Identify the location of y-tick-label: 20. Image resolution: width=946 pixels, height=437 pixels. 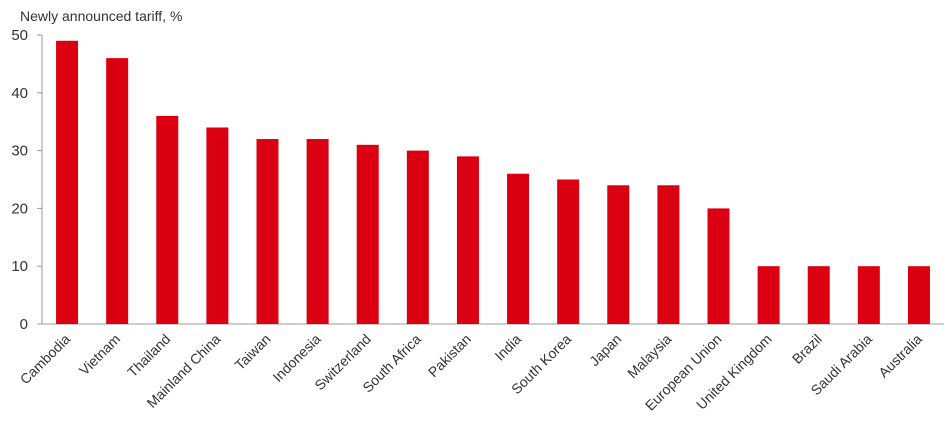
(19, 208).